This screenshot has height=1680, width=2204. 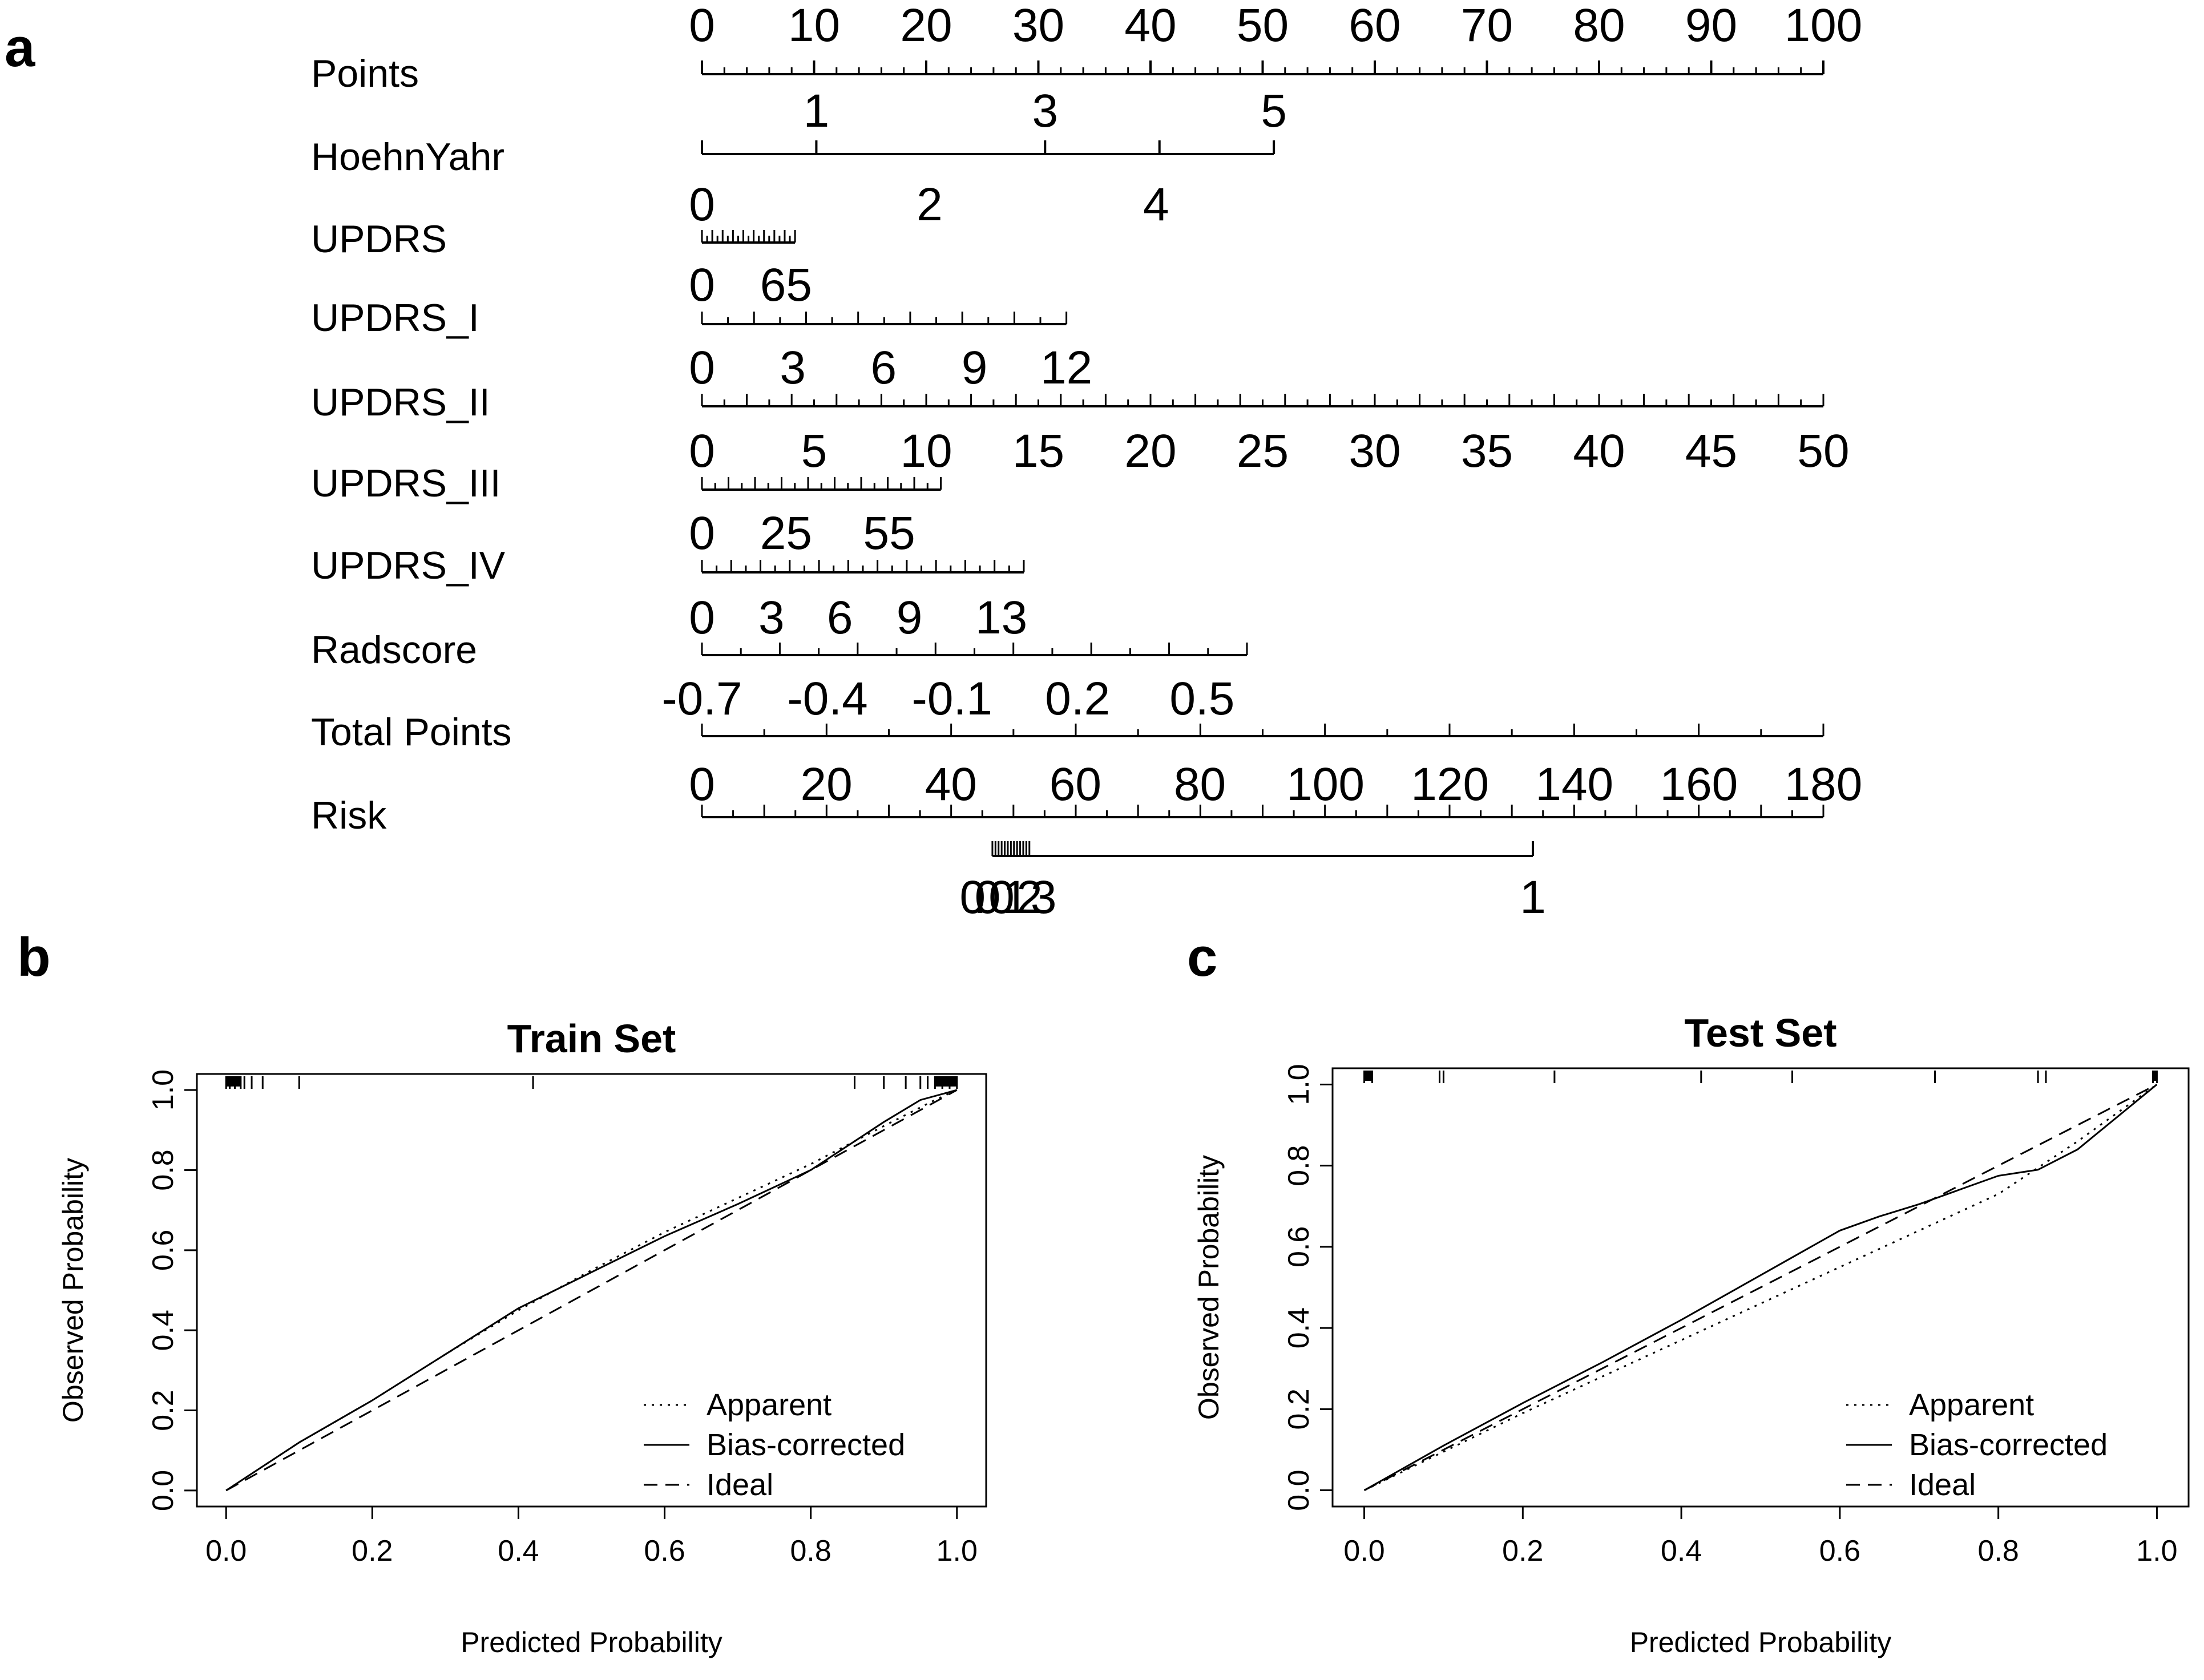 What do you see at coordinates (349, 815) in the screenshot?
I see `row-label-risk: Risk` at bounding box center [349, 815].